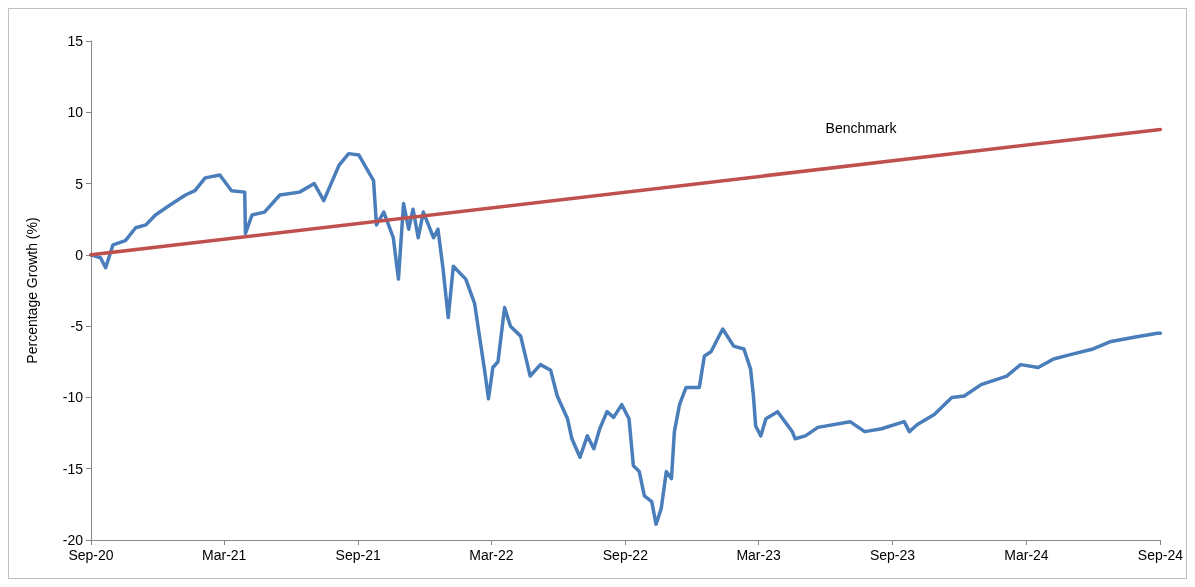 The image size is (1195, 587). I want to click on x-tick-label: Sep-23, so click(892, 555).